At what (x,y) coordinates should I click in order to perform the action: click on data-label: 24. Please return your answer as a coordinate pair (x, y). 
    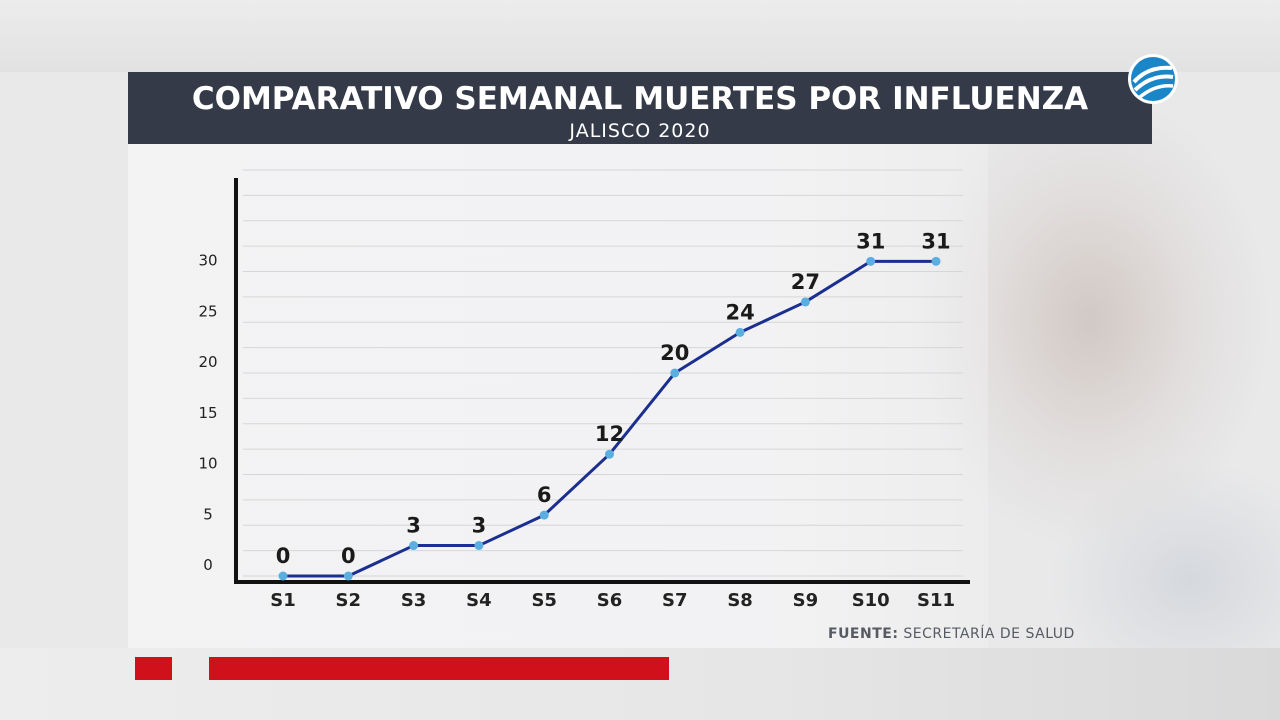
    Looking at the image, I should click on (739, 312).